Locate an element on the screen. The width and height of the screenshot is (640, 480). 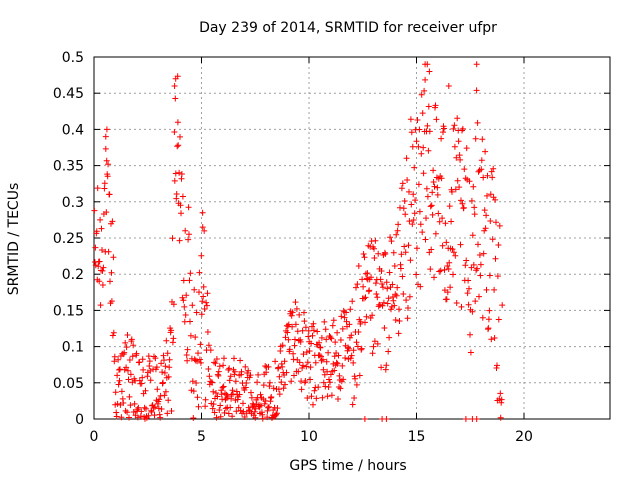
y-tick-label: 0.3 is located at coordinates (73, 203).